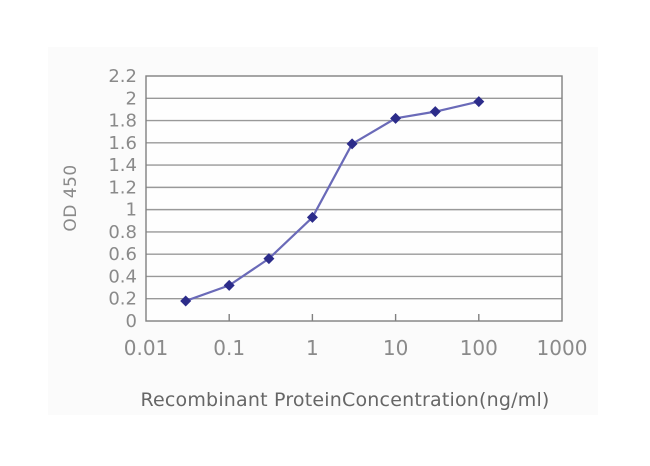 This screenshot has width=650, height=466. I want to click on x-tick-label: 1000, so click(562, 348).